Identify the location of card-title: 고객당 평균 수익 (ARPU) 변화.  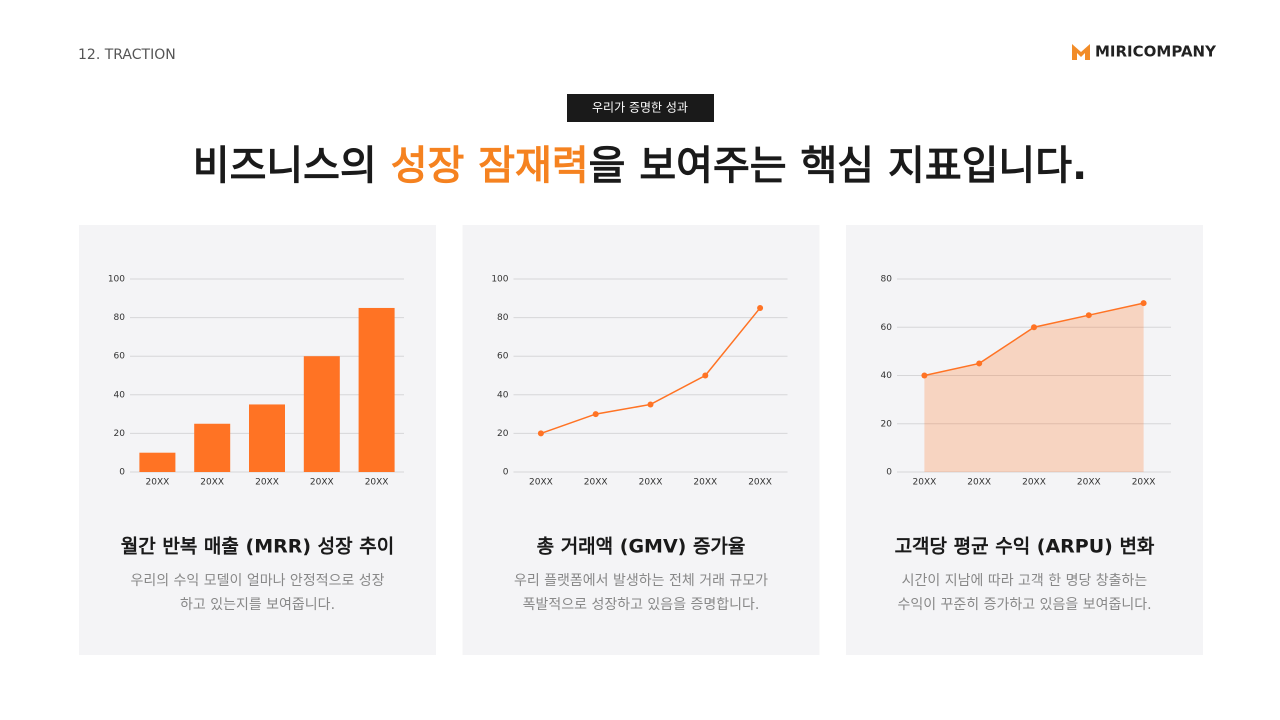
(1025, 547).